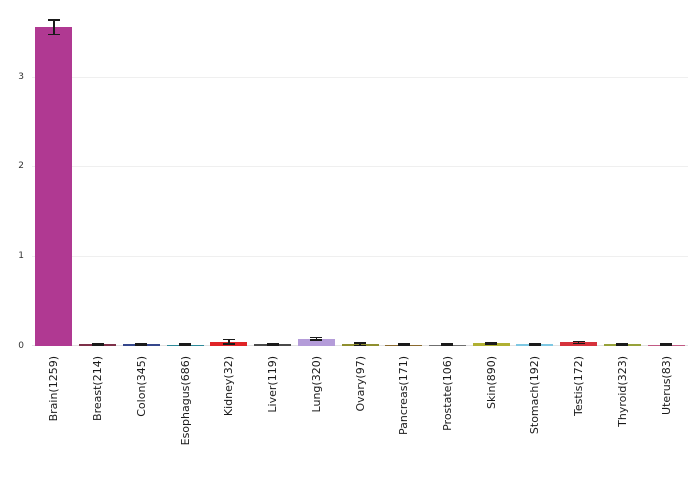 The height and width of the screenshot is (480, 700). Describe the element at coordinates (21, 166) in the screenshot. I see `y-tick-label: 2` at that location.